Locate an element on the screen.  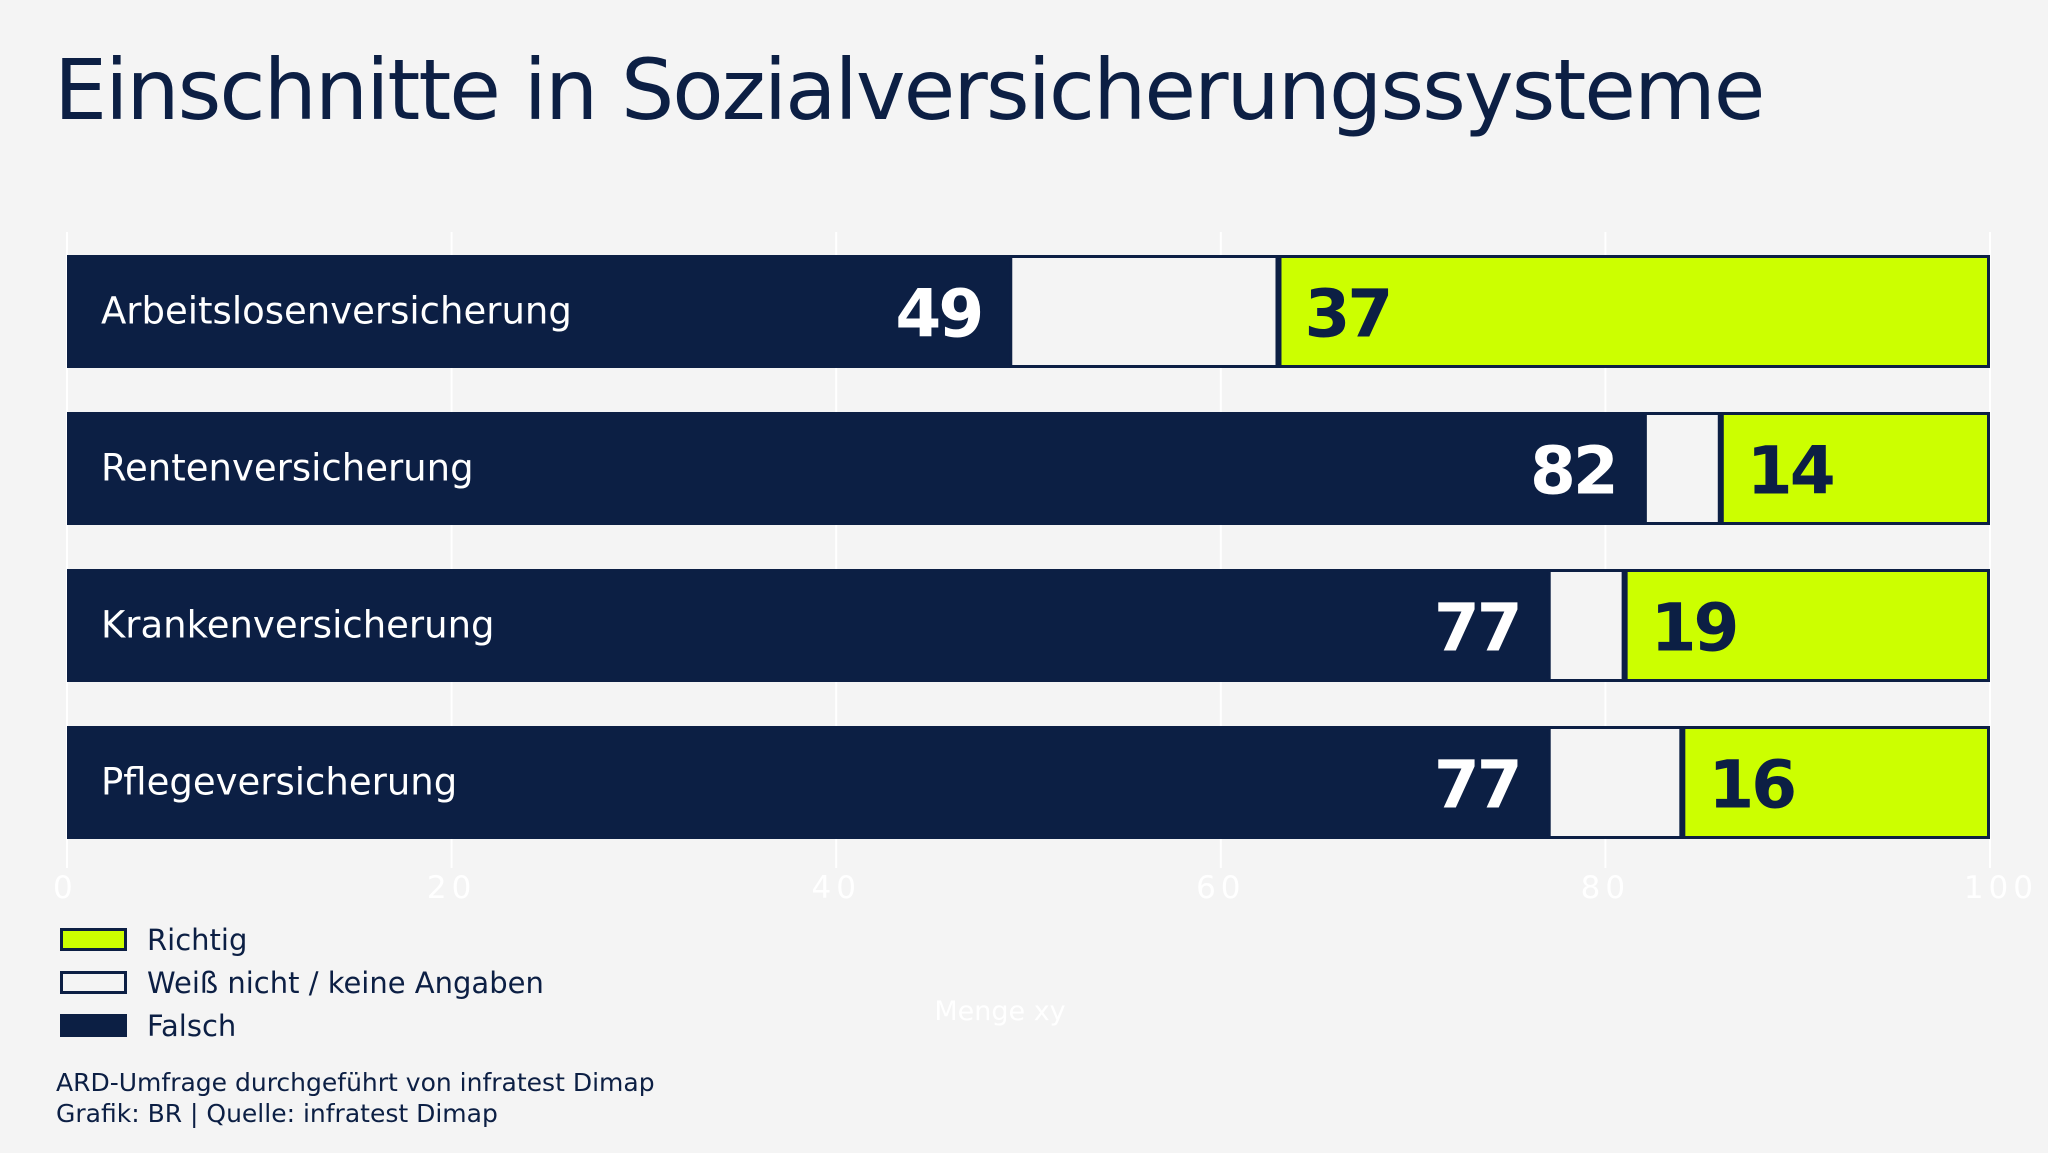
category-label-krankenversicherung: Krankenversicherung is located at coordinates (298, 625).